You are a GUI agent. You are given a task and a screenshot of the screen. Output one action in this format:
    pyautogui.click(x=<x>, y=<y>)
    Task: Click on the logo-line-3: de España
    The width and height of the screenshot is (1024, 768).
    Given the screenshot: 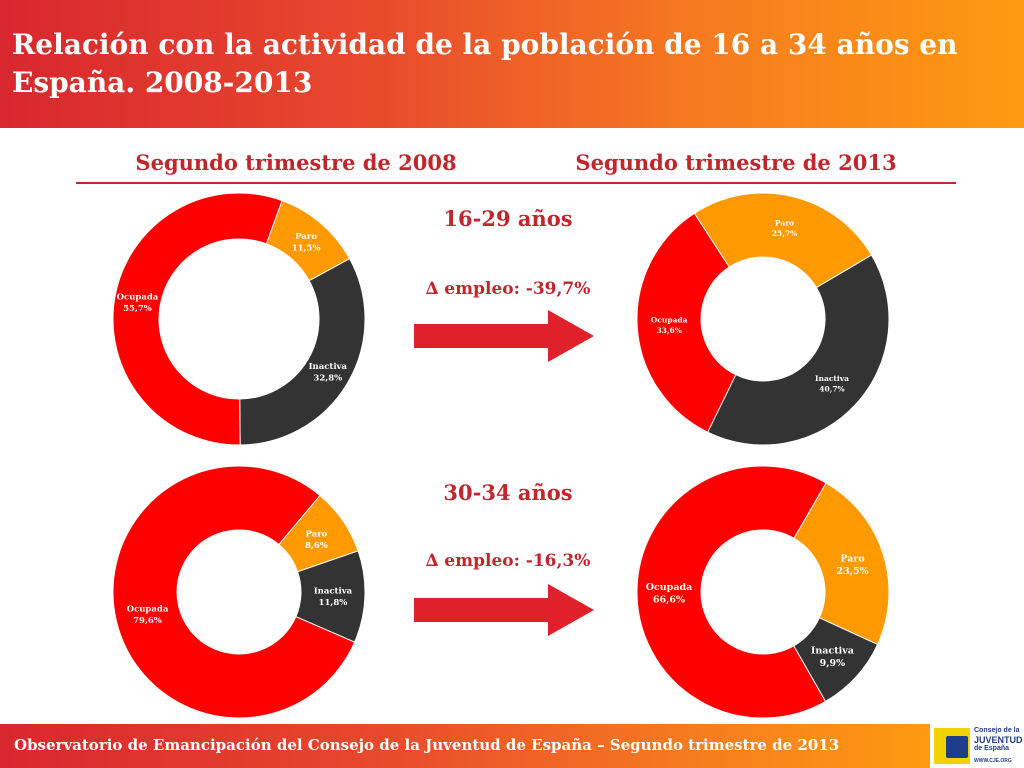 What is the action you would take?
    pyautogui.click(x=992, y=748)
    